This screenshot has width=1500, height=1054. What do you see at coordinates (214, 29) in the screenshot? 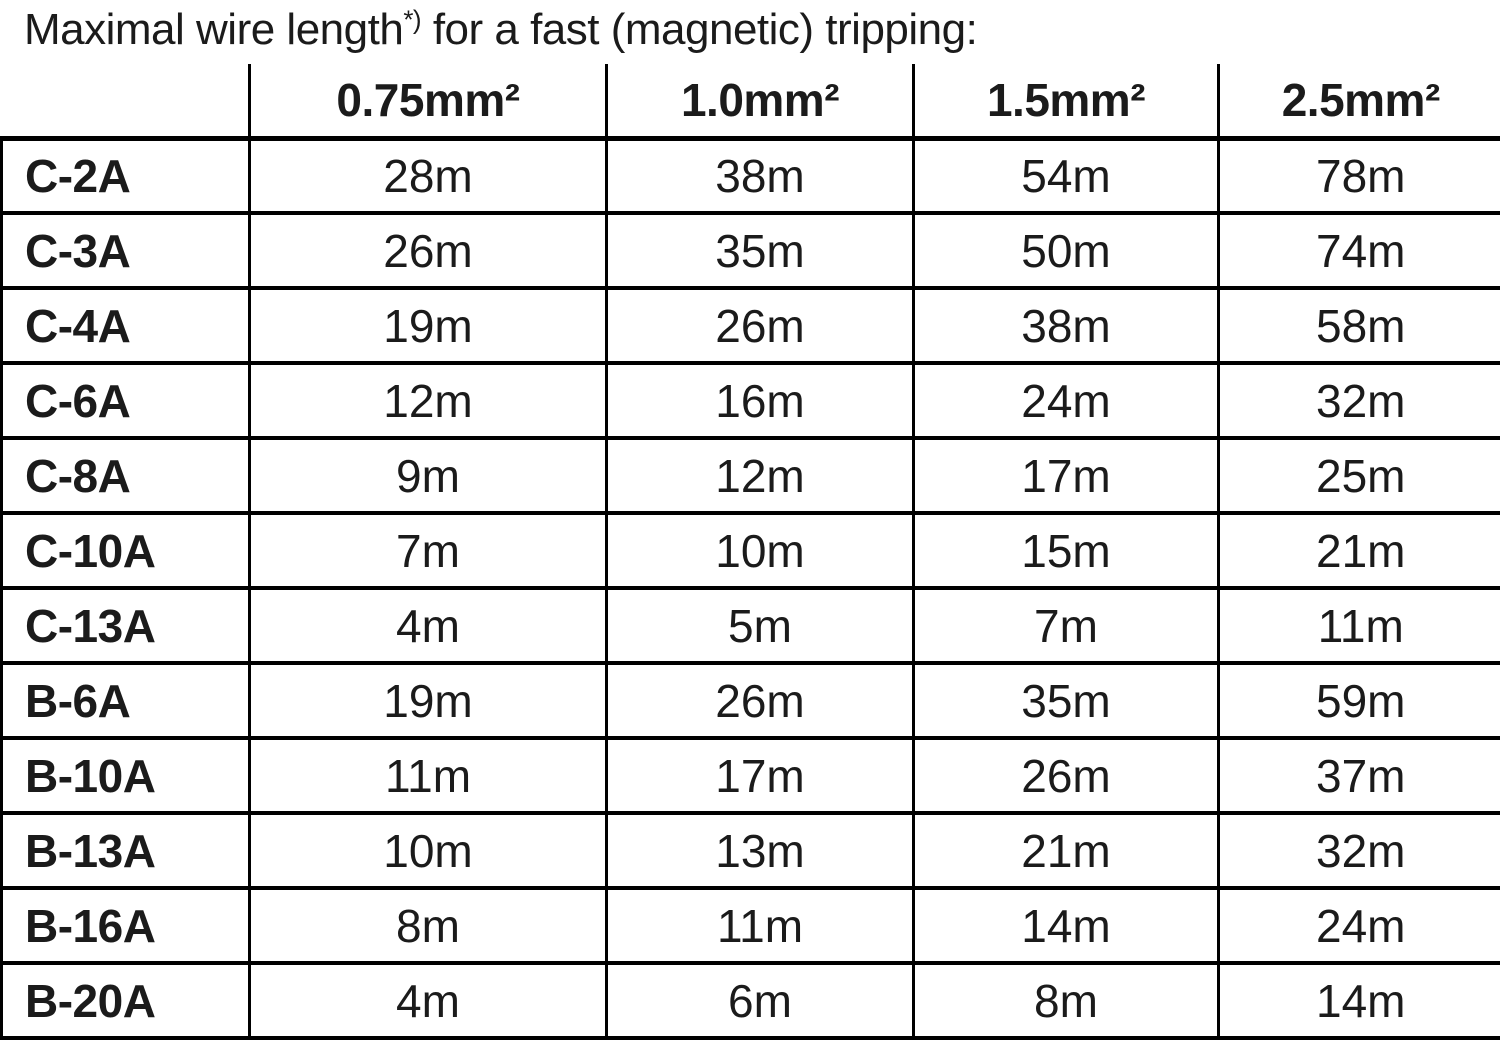
I see `page-title-text: Maximal wire length` at bounding box center [214, 29].